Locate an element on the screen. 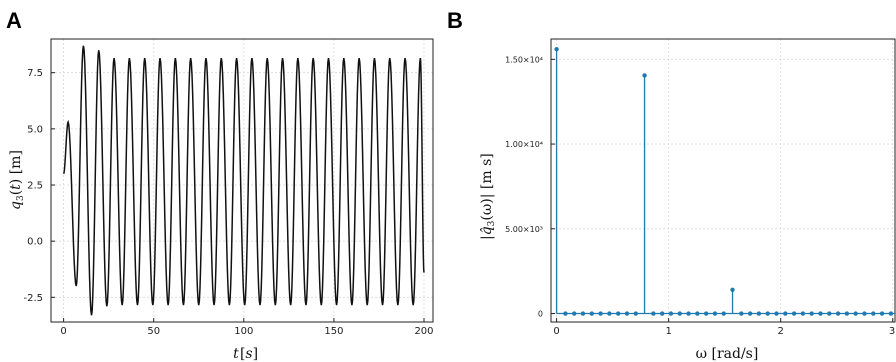 Image resolution: width=896 pixels, height=362 pixels. svg-text: q3(t) [m] is located at coordinates (17, 180).